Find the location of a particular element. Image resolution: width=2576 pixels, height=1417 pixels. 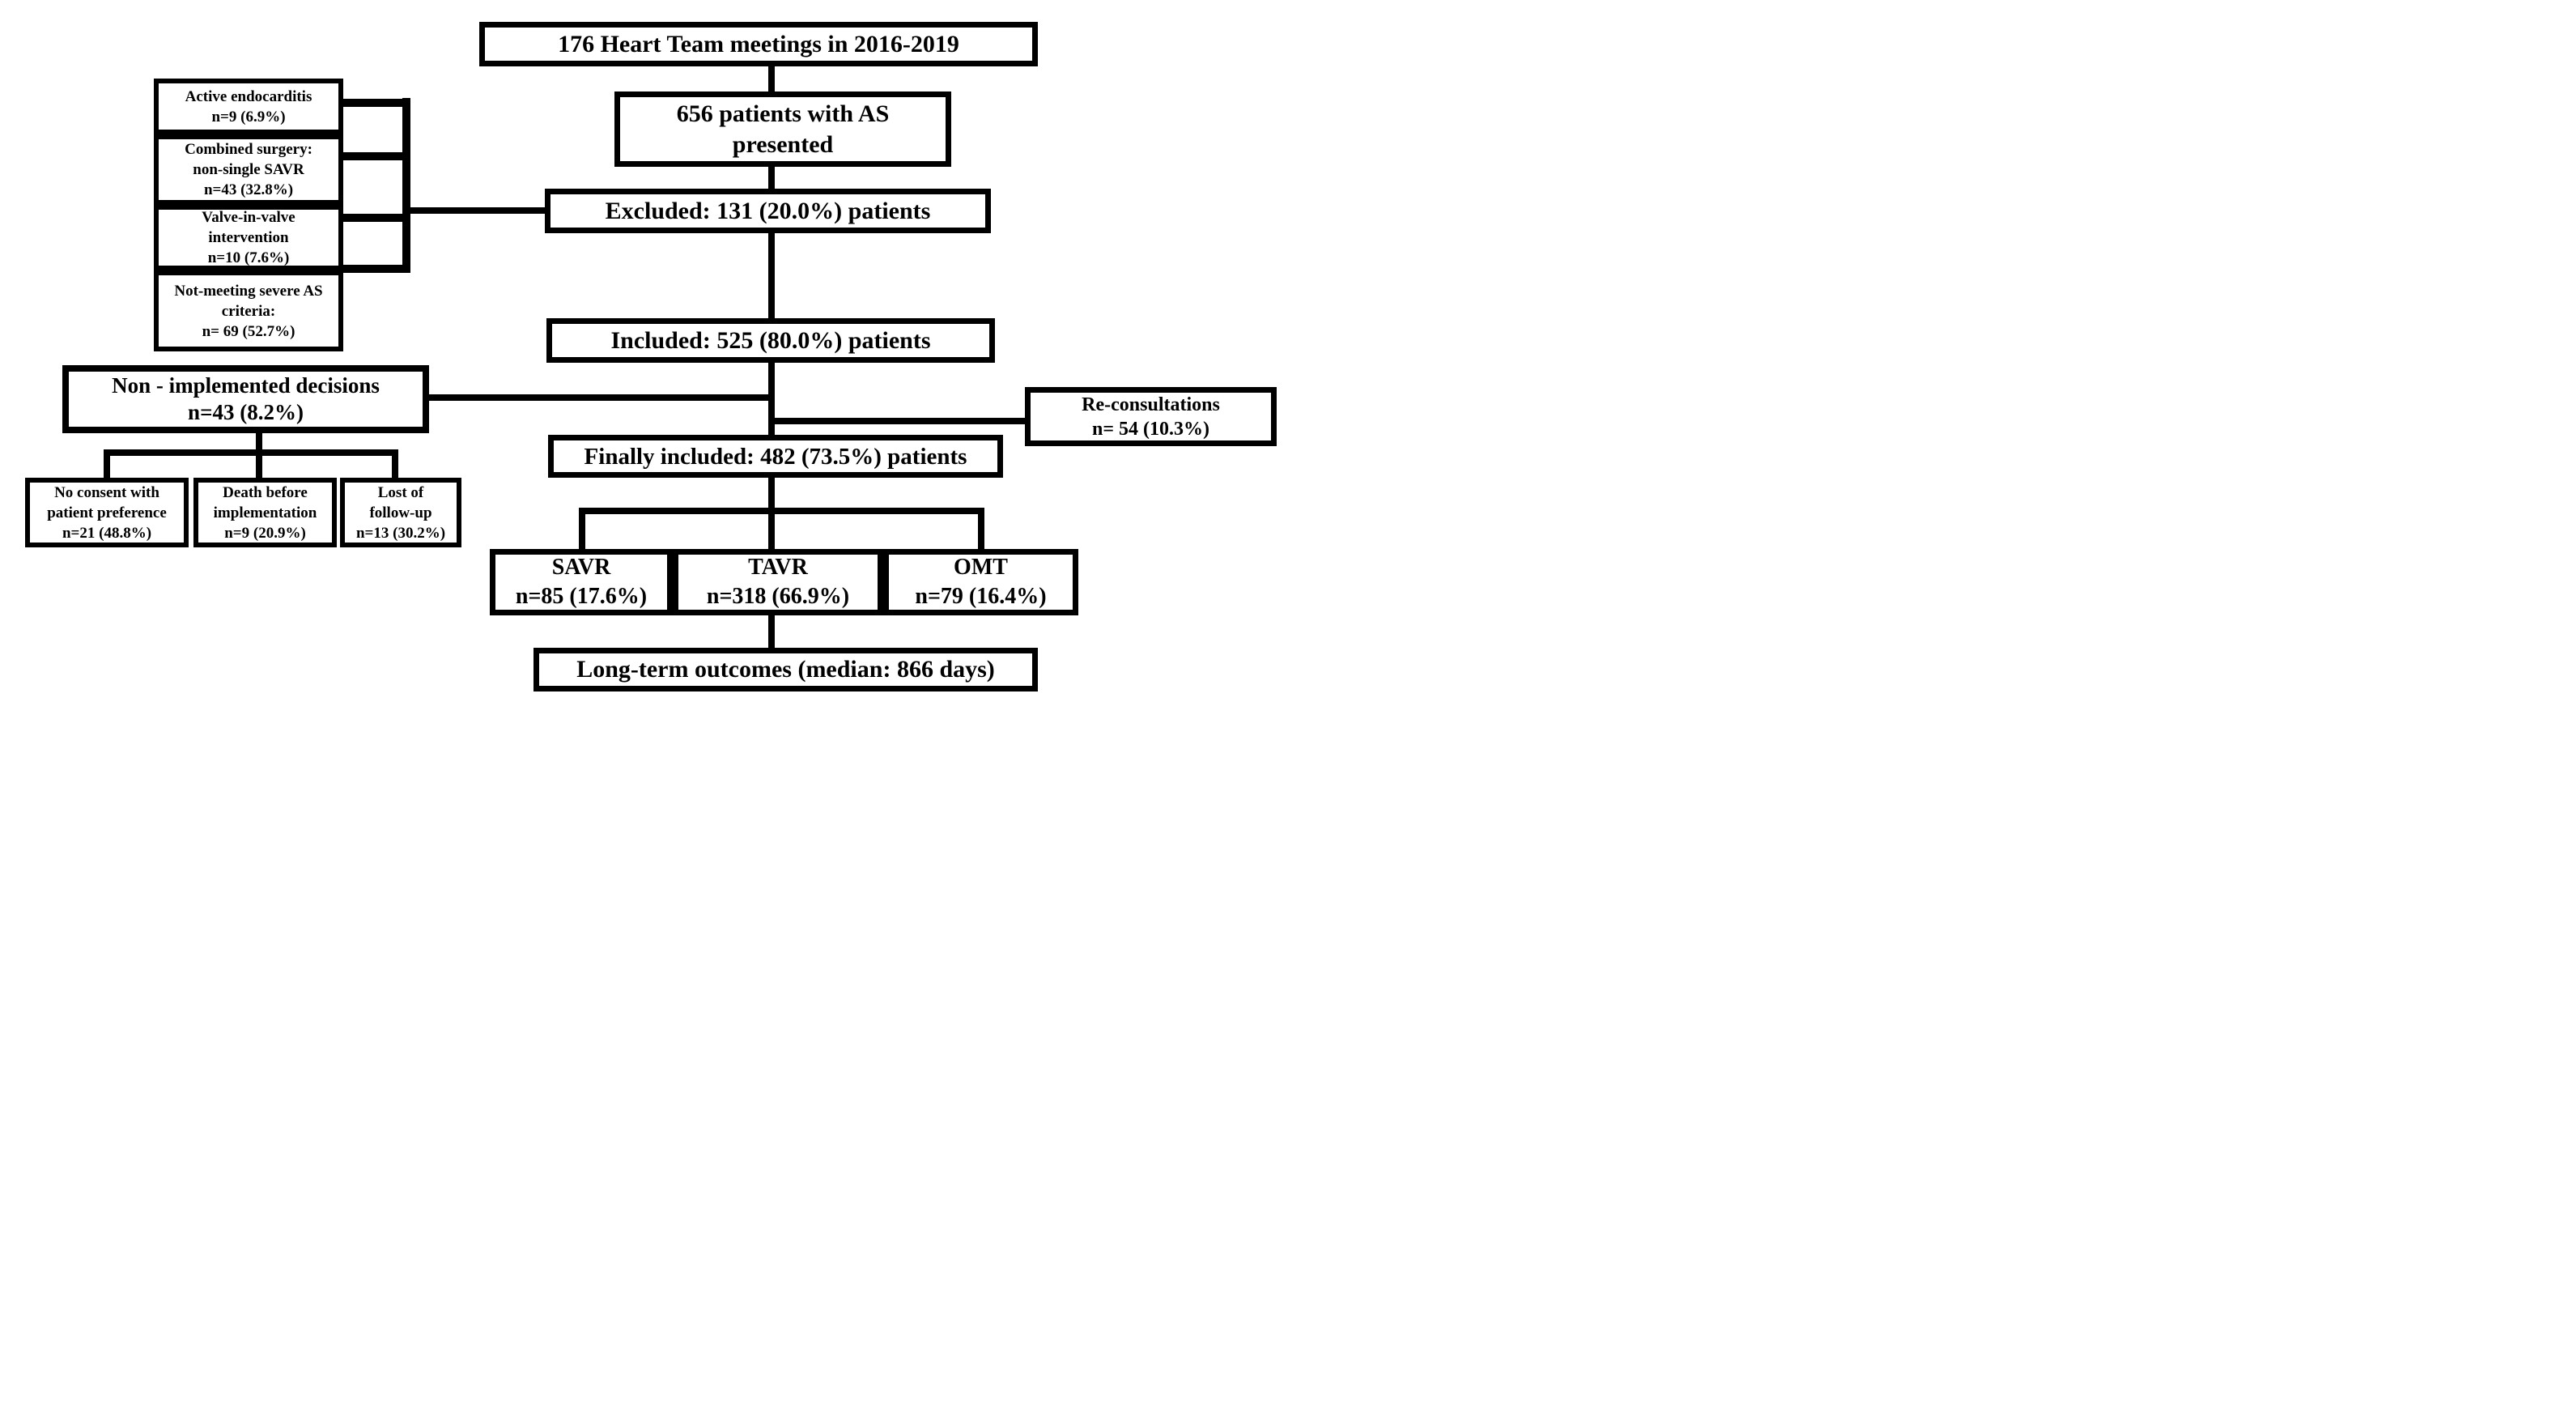

re-consultations-count: n= 54 (10.3%) is located at coordinates (1150, 429).